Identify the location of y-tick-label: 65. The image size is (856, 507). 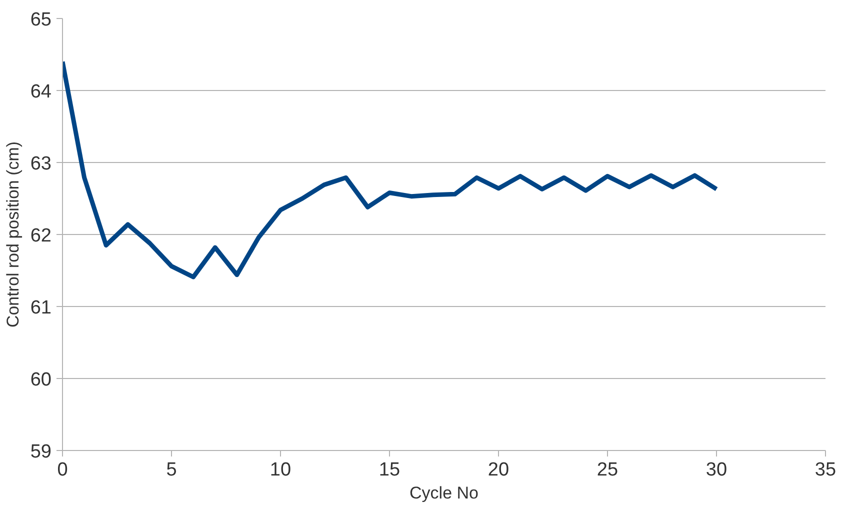
(41, 20).